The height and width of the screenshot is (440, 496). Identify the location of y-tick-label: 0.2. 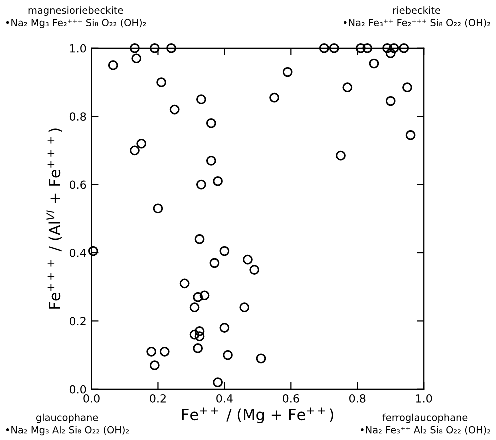
(78, 321).